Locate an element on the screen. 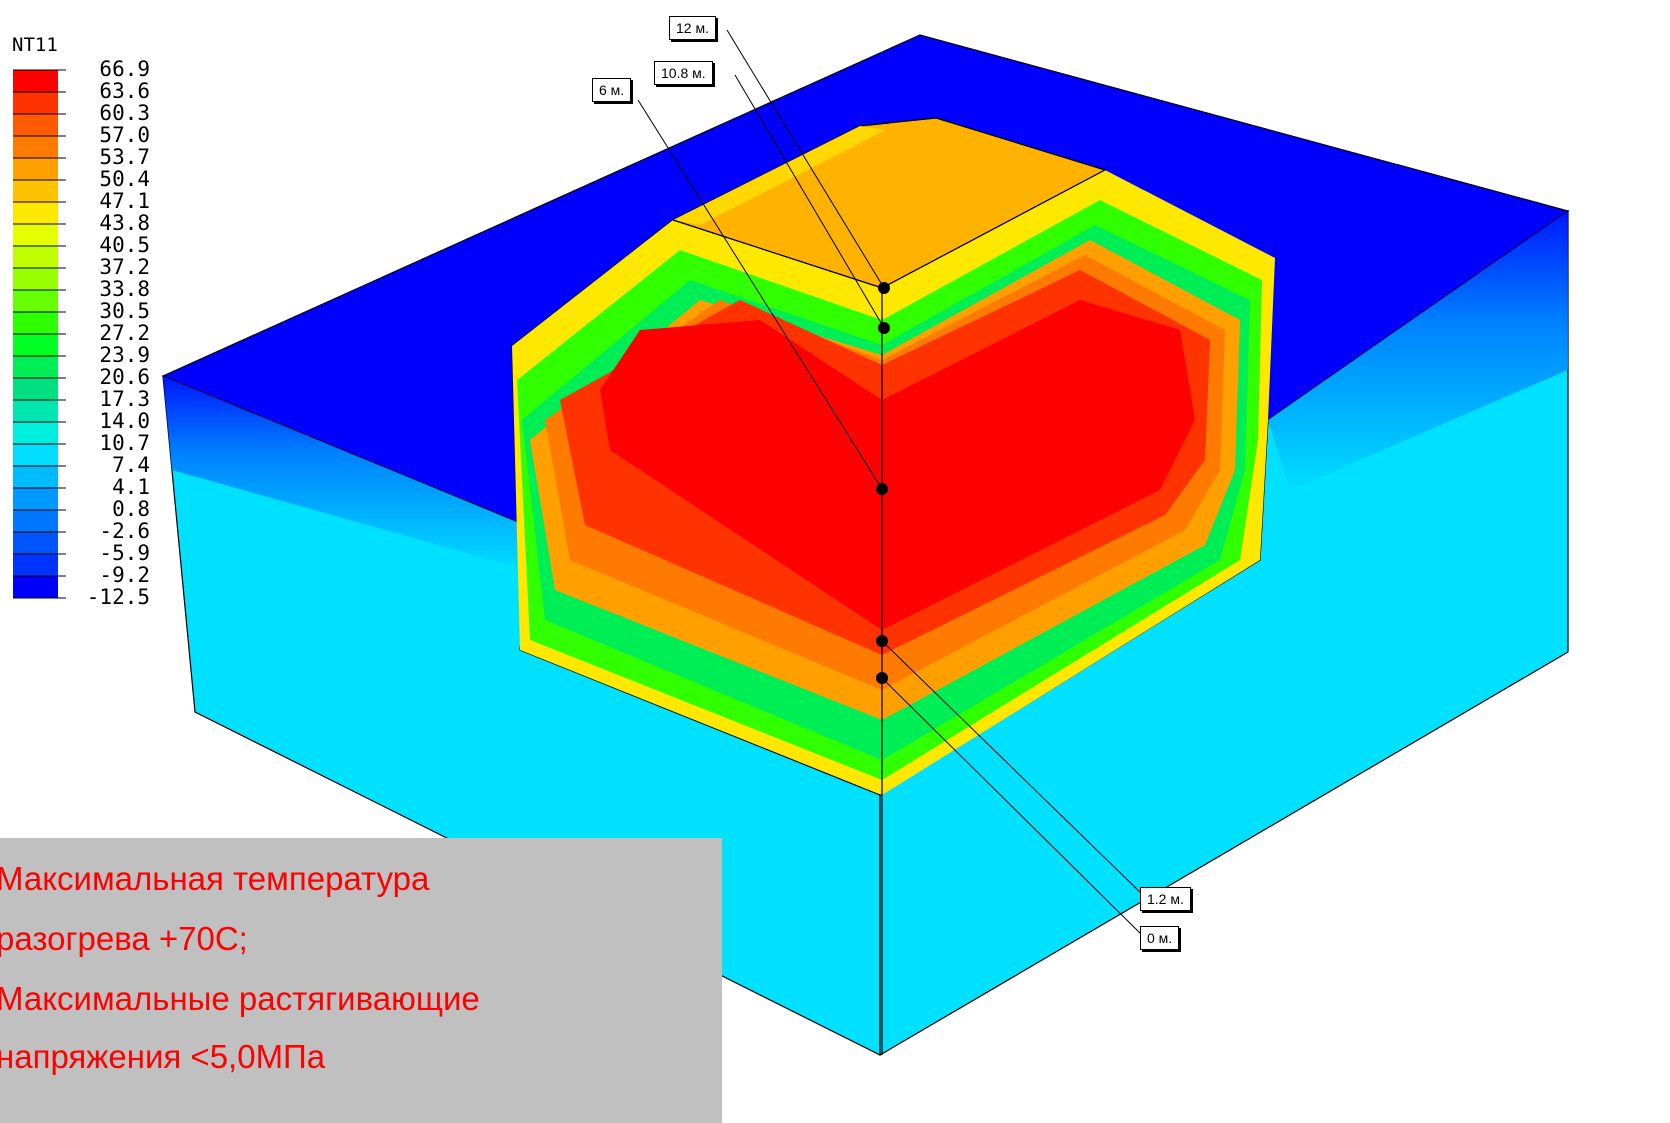 The width and height of the screenshot is (1670, 1123). callout-6m: 6 м. is located at coordinates (612, 90).